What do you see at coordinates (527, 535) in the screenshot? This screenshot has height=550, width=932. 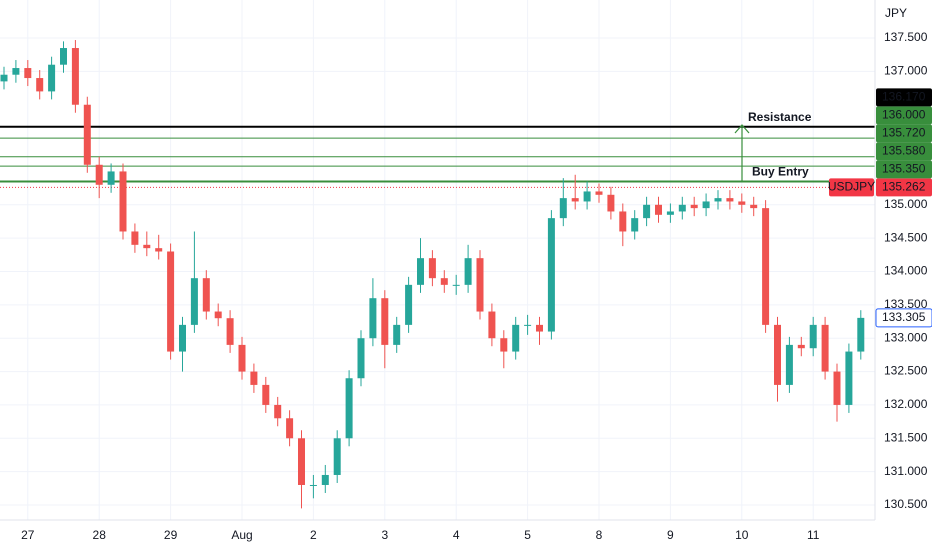 I see `x-tick-label: 5` at bounding box center [527, 535].